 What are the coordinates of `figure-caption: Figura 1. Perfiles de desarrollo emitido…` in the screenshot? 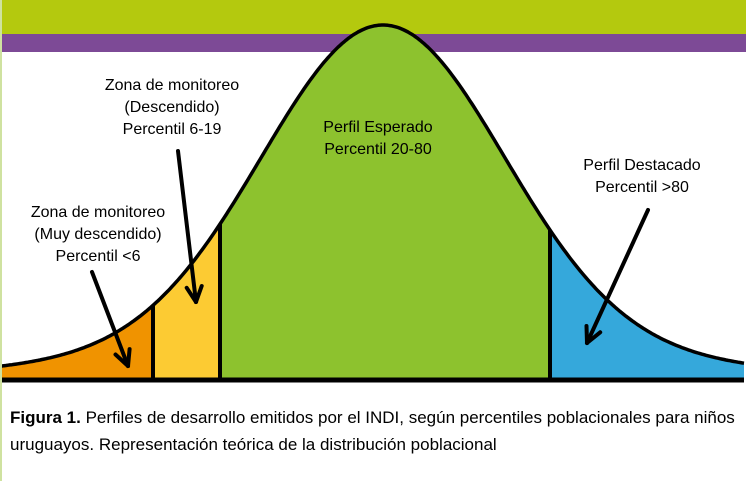 It's located at (376, 431).